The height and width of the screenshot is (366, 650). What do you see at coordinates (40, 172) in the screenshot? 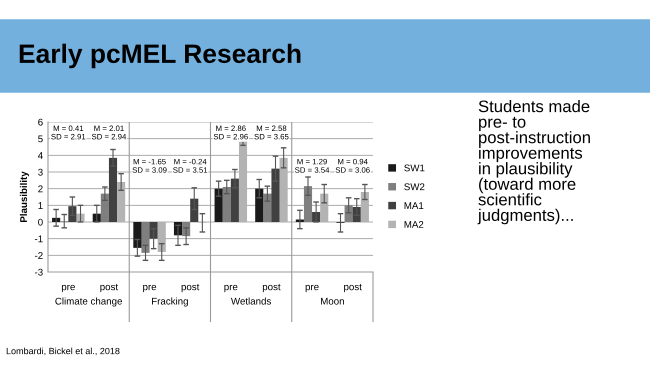
I see `y-tick-label: 3` at bounding box center [40, 172].